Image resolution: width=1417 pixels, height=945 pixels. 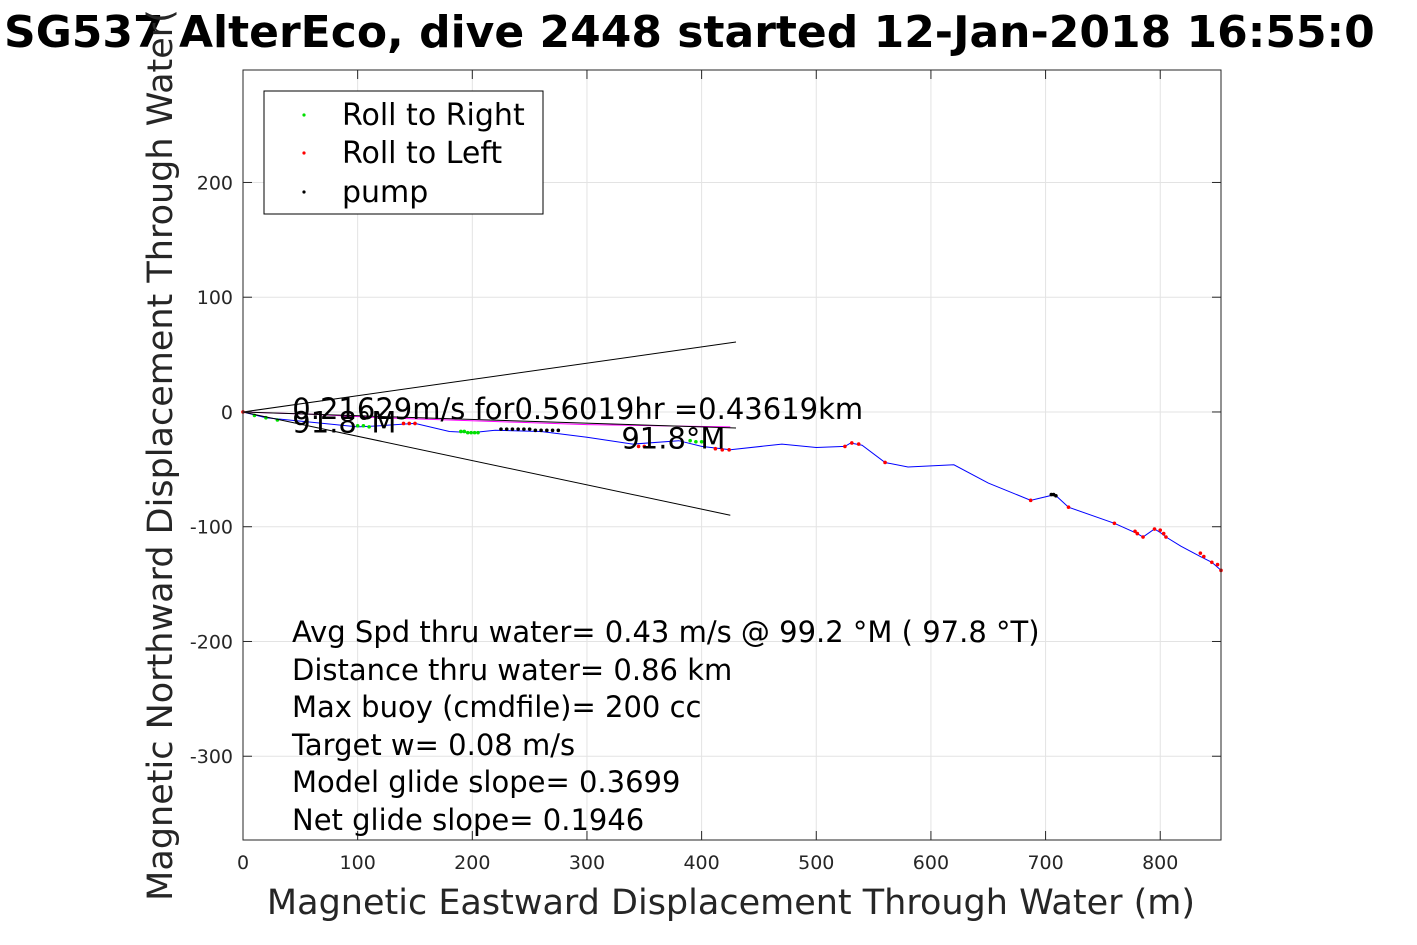 I want to click on legend-label-roll-right: Roll to Right, so click(x=433, y=115).